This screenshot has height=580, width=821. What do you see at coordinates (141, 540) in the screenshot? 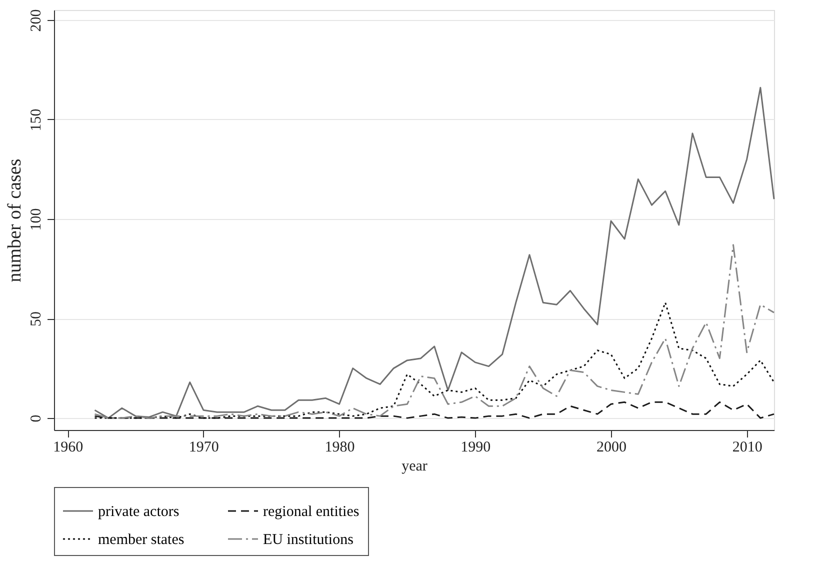
I see `legend-label: member states` at bounding box center [141, 540].